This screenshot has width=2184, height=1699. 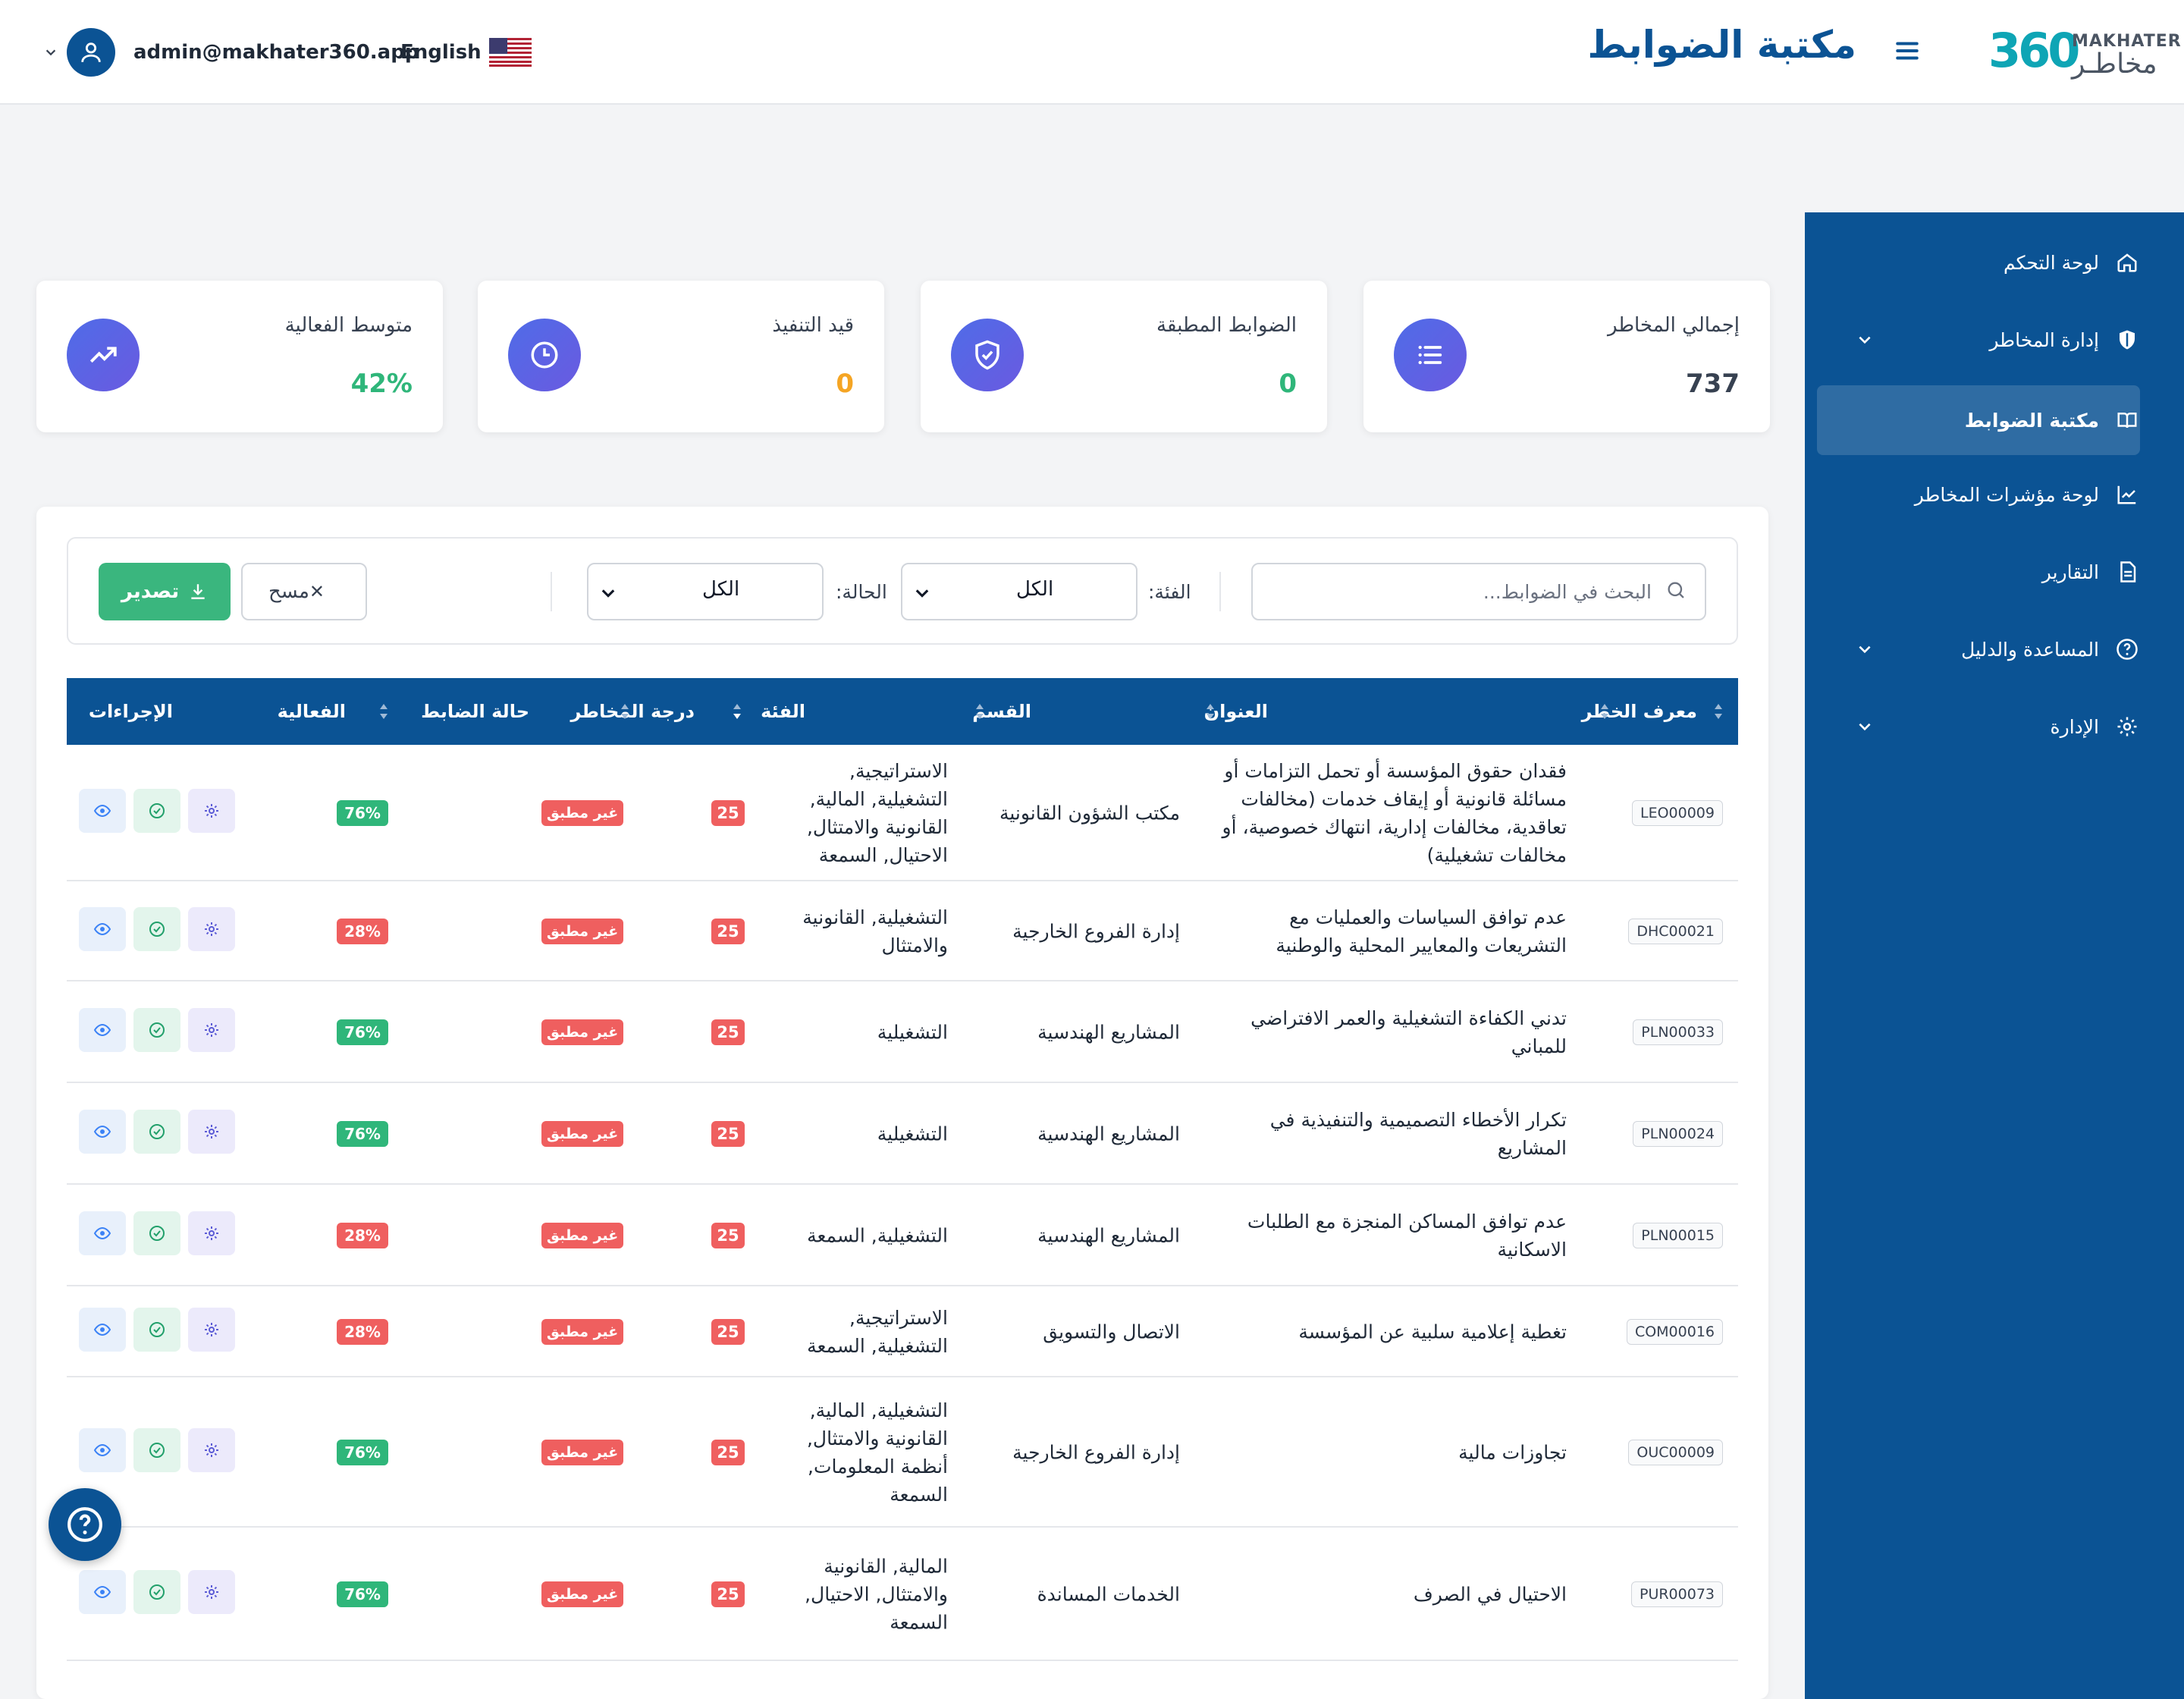 I want to click on col-risk-score: درجة المخاطر, so click(x=632, y=711).